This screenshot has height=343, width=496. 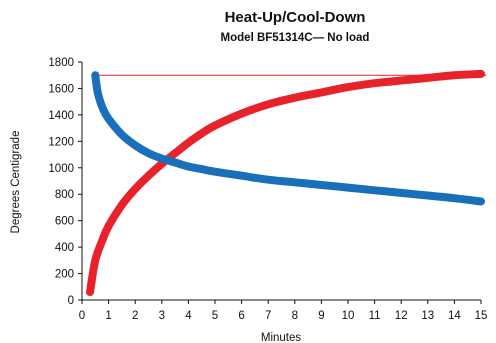 I want to click on x-tick-label: 4, so click(x=188, y=316).